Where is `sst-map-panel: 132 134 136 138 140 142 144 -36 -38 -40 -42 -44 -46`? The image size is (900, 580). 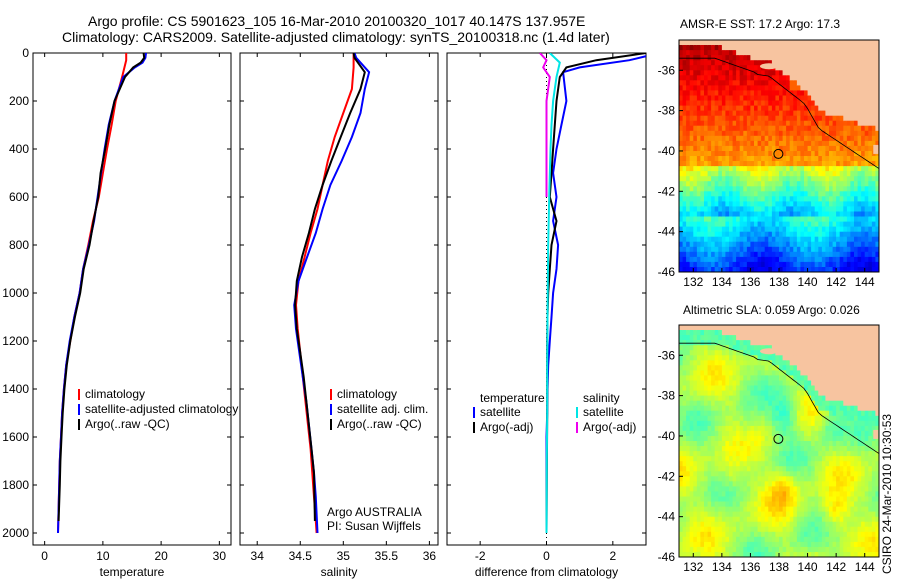 sst-map-panel: 132 134 136 138 140 142 144 -36 -38 -40 -42 -44 -46 is located at coordinates (769, 164).